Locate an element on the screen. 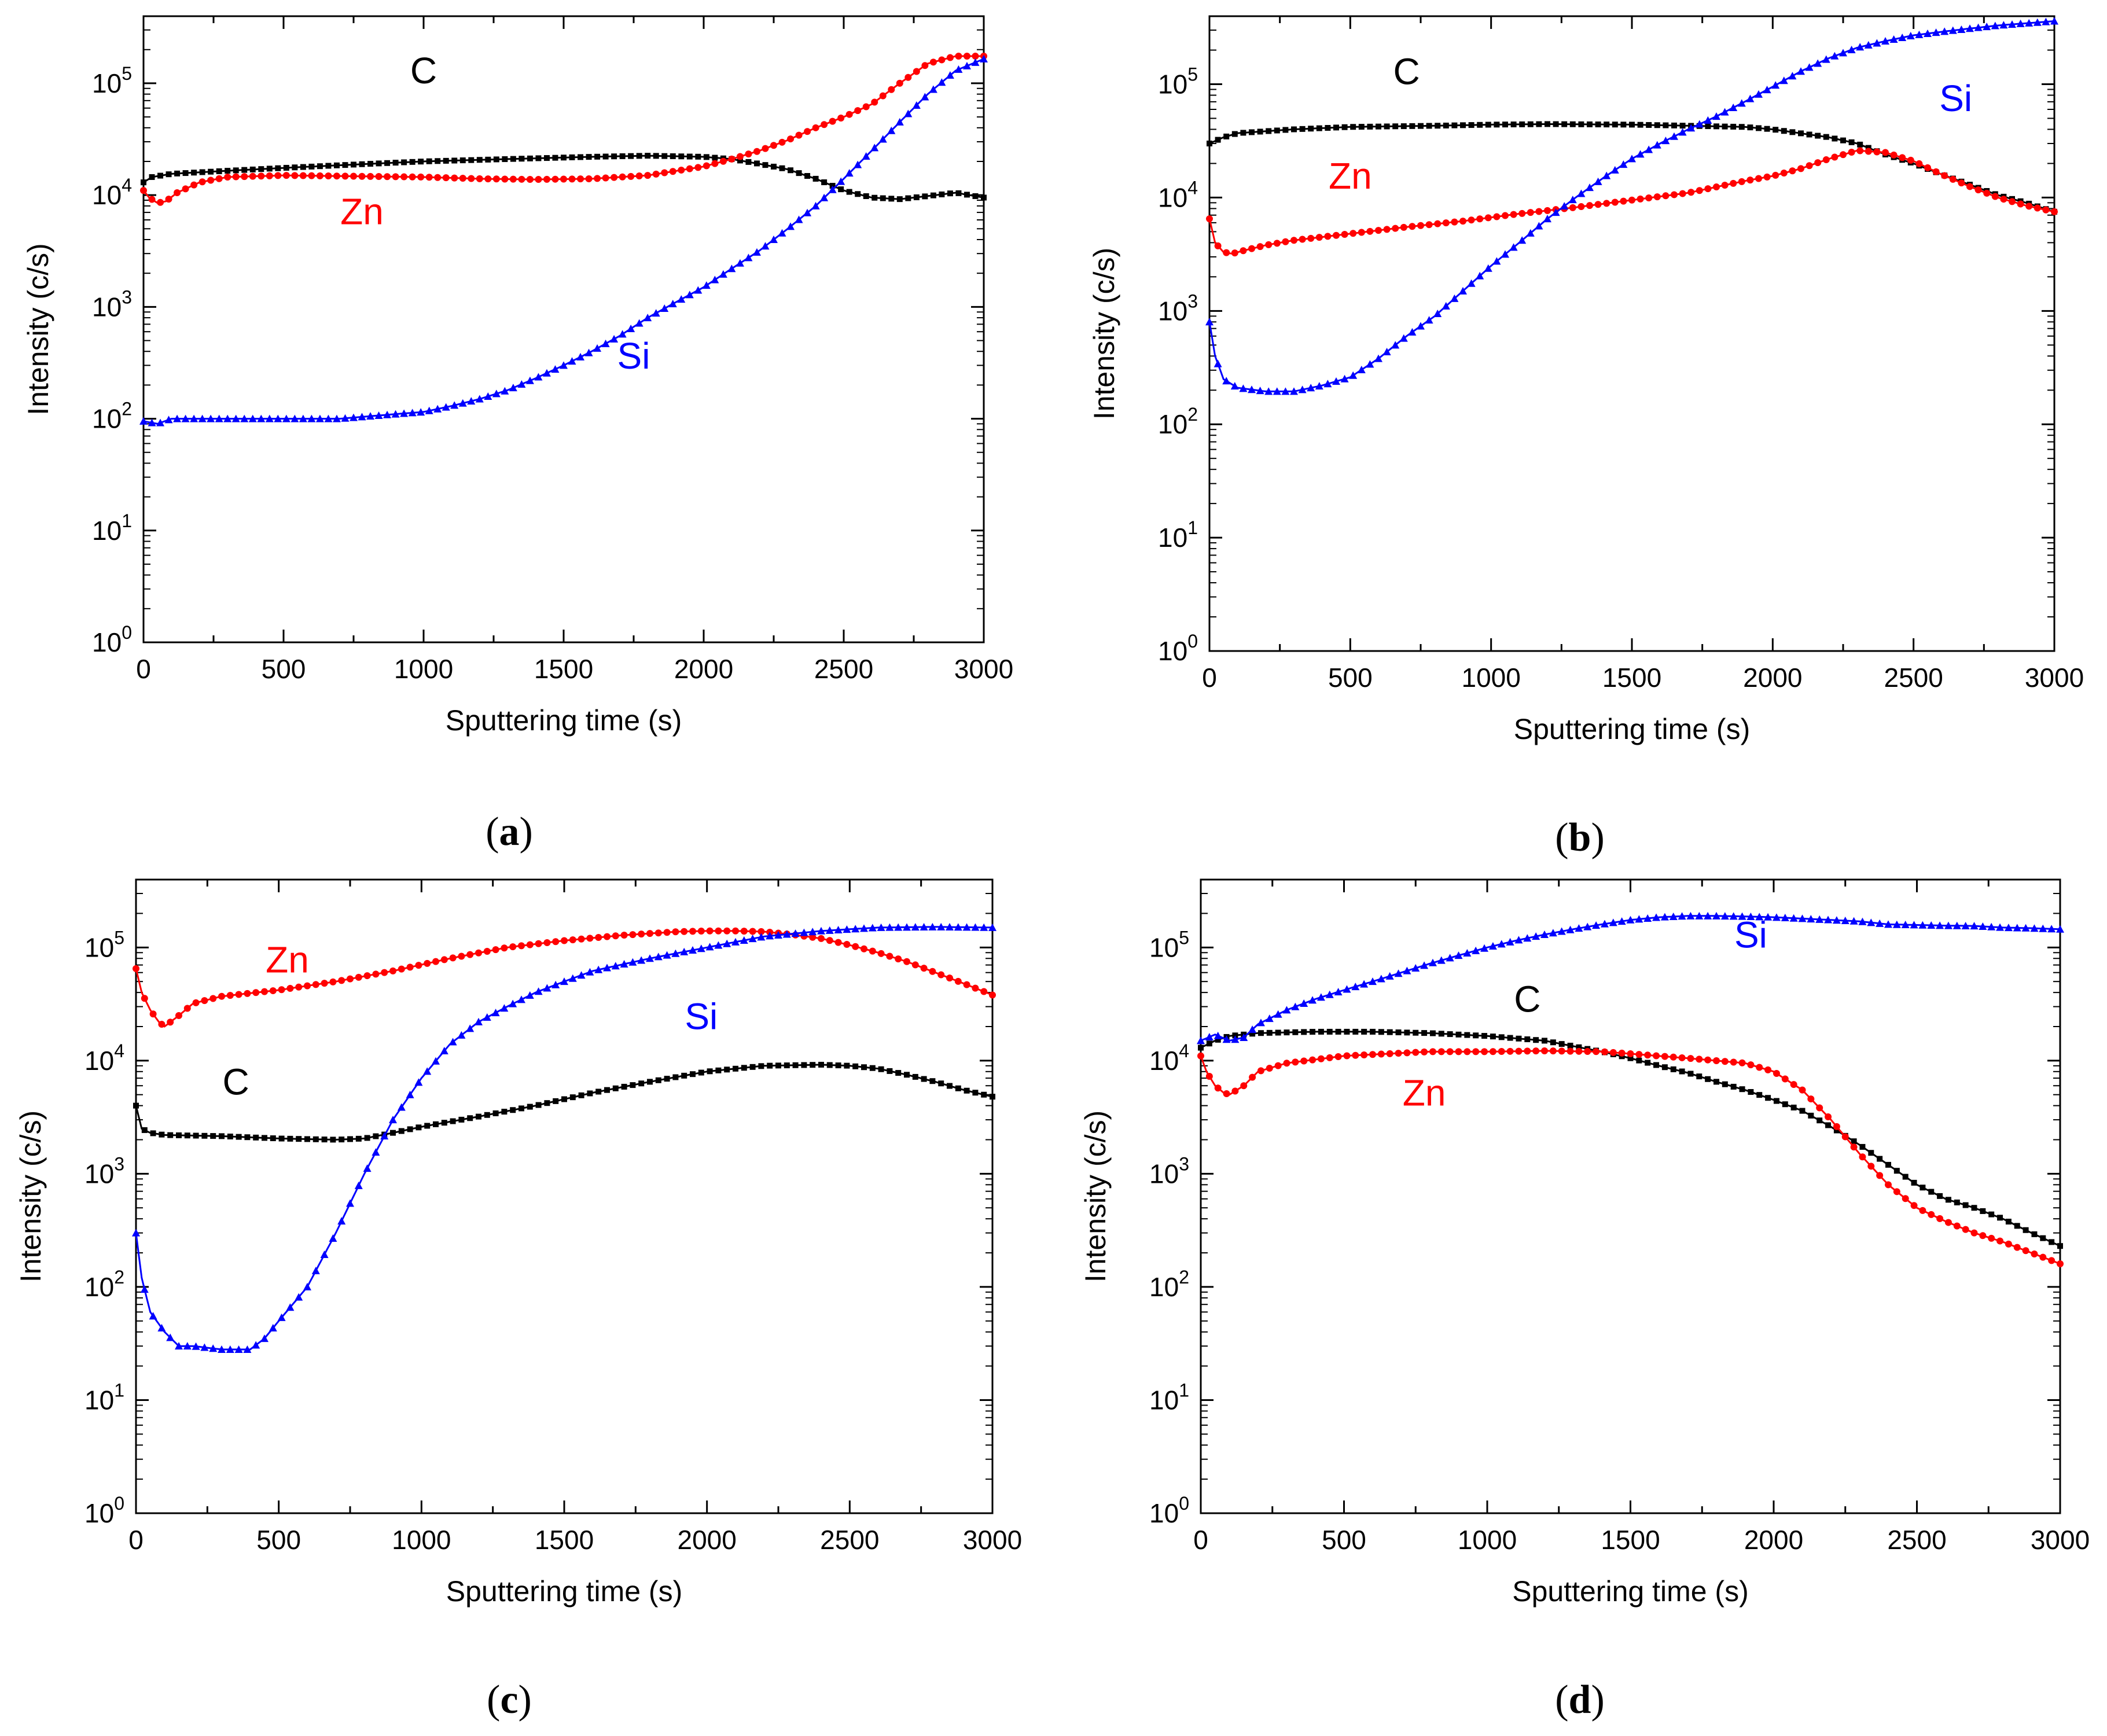  series-Si: Si is located at coordinates (564, 1138).